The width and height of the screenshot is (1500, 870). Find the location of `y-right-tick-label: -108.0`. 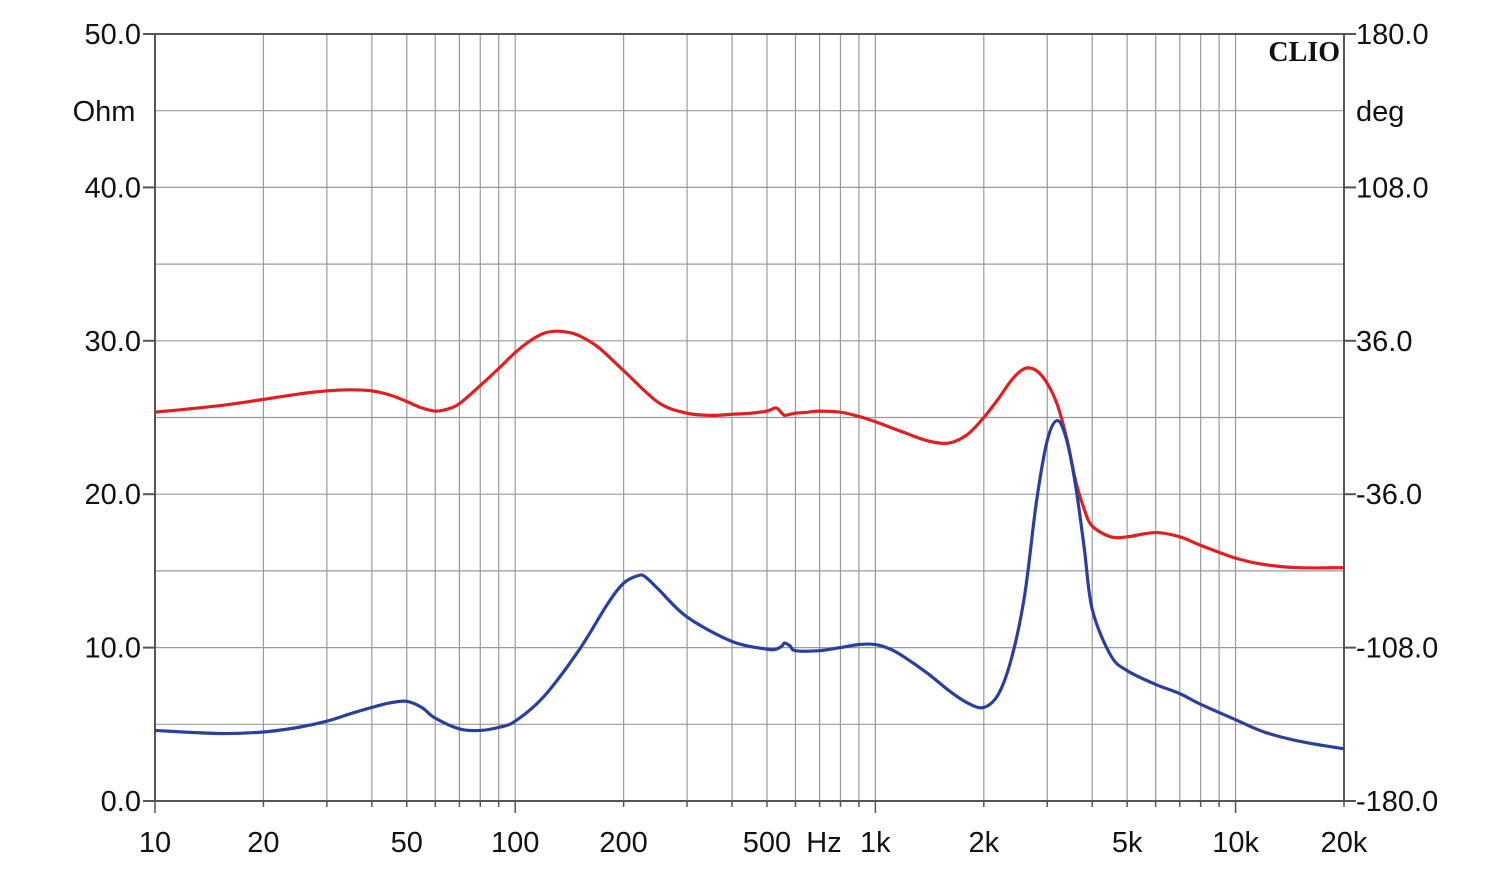

y-right-tick-label: -108.0 is located at coordinates (1397, 649).